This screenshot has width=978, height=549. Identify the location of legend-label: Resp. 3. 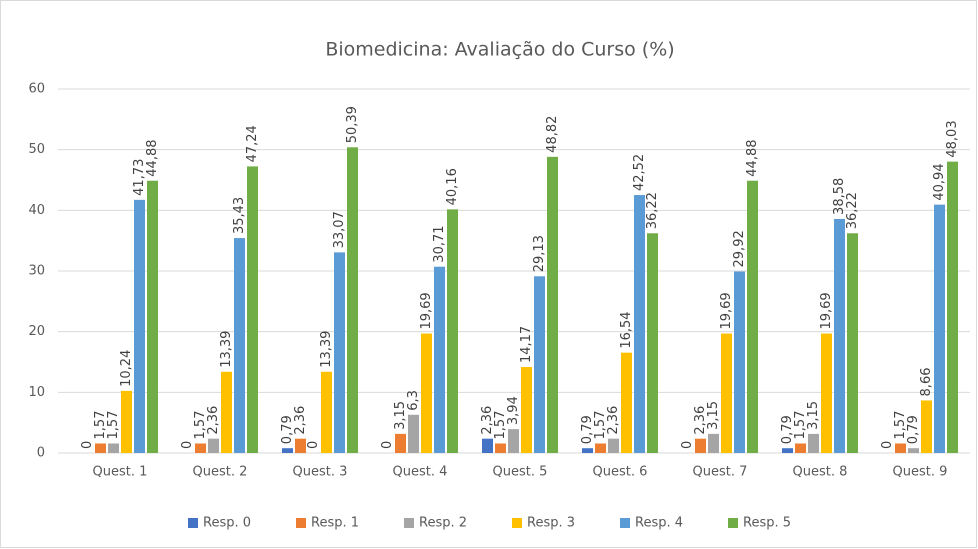
(551, 523).